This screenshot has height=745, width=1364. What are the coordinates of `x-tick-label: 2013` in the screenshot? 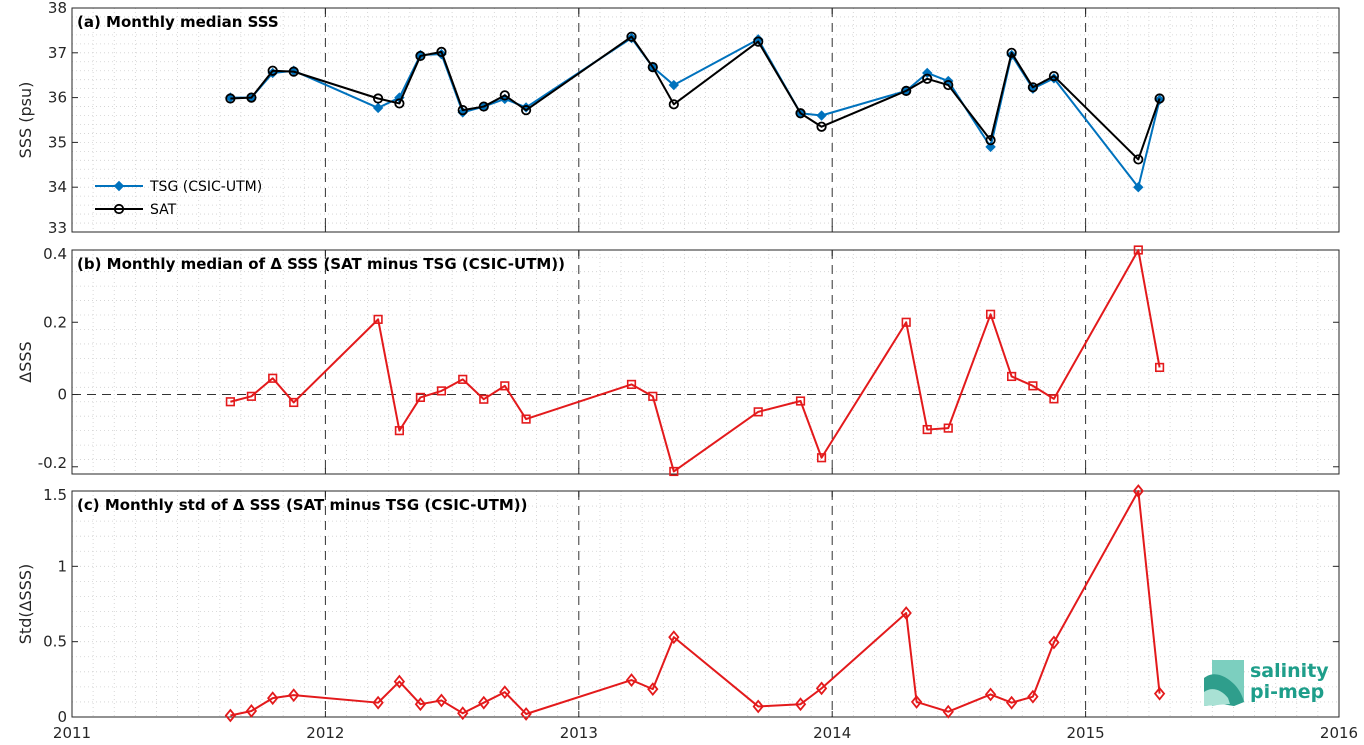 It's located at (579, 733).